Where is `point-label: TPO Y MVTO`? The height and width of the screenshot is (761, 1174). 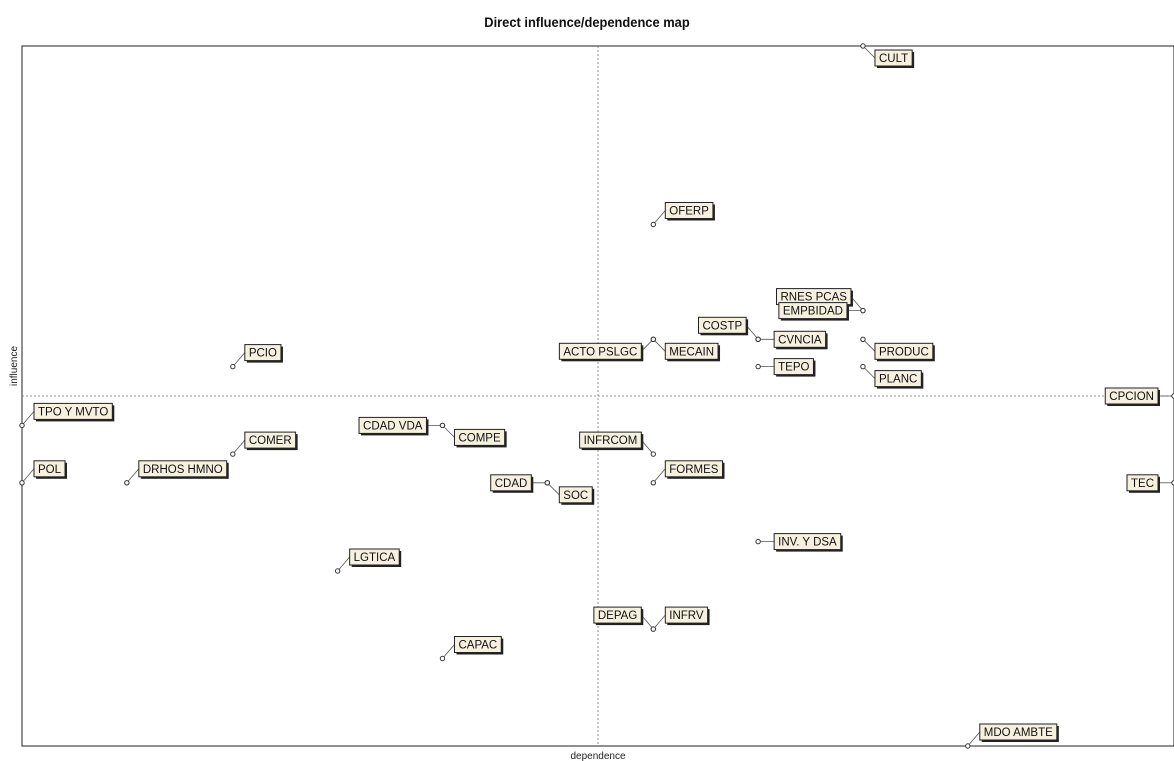
point-label: TPO Y MVTO is located at coordinates (73, 412).